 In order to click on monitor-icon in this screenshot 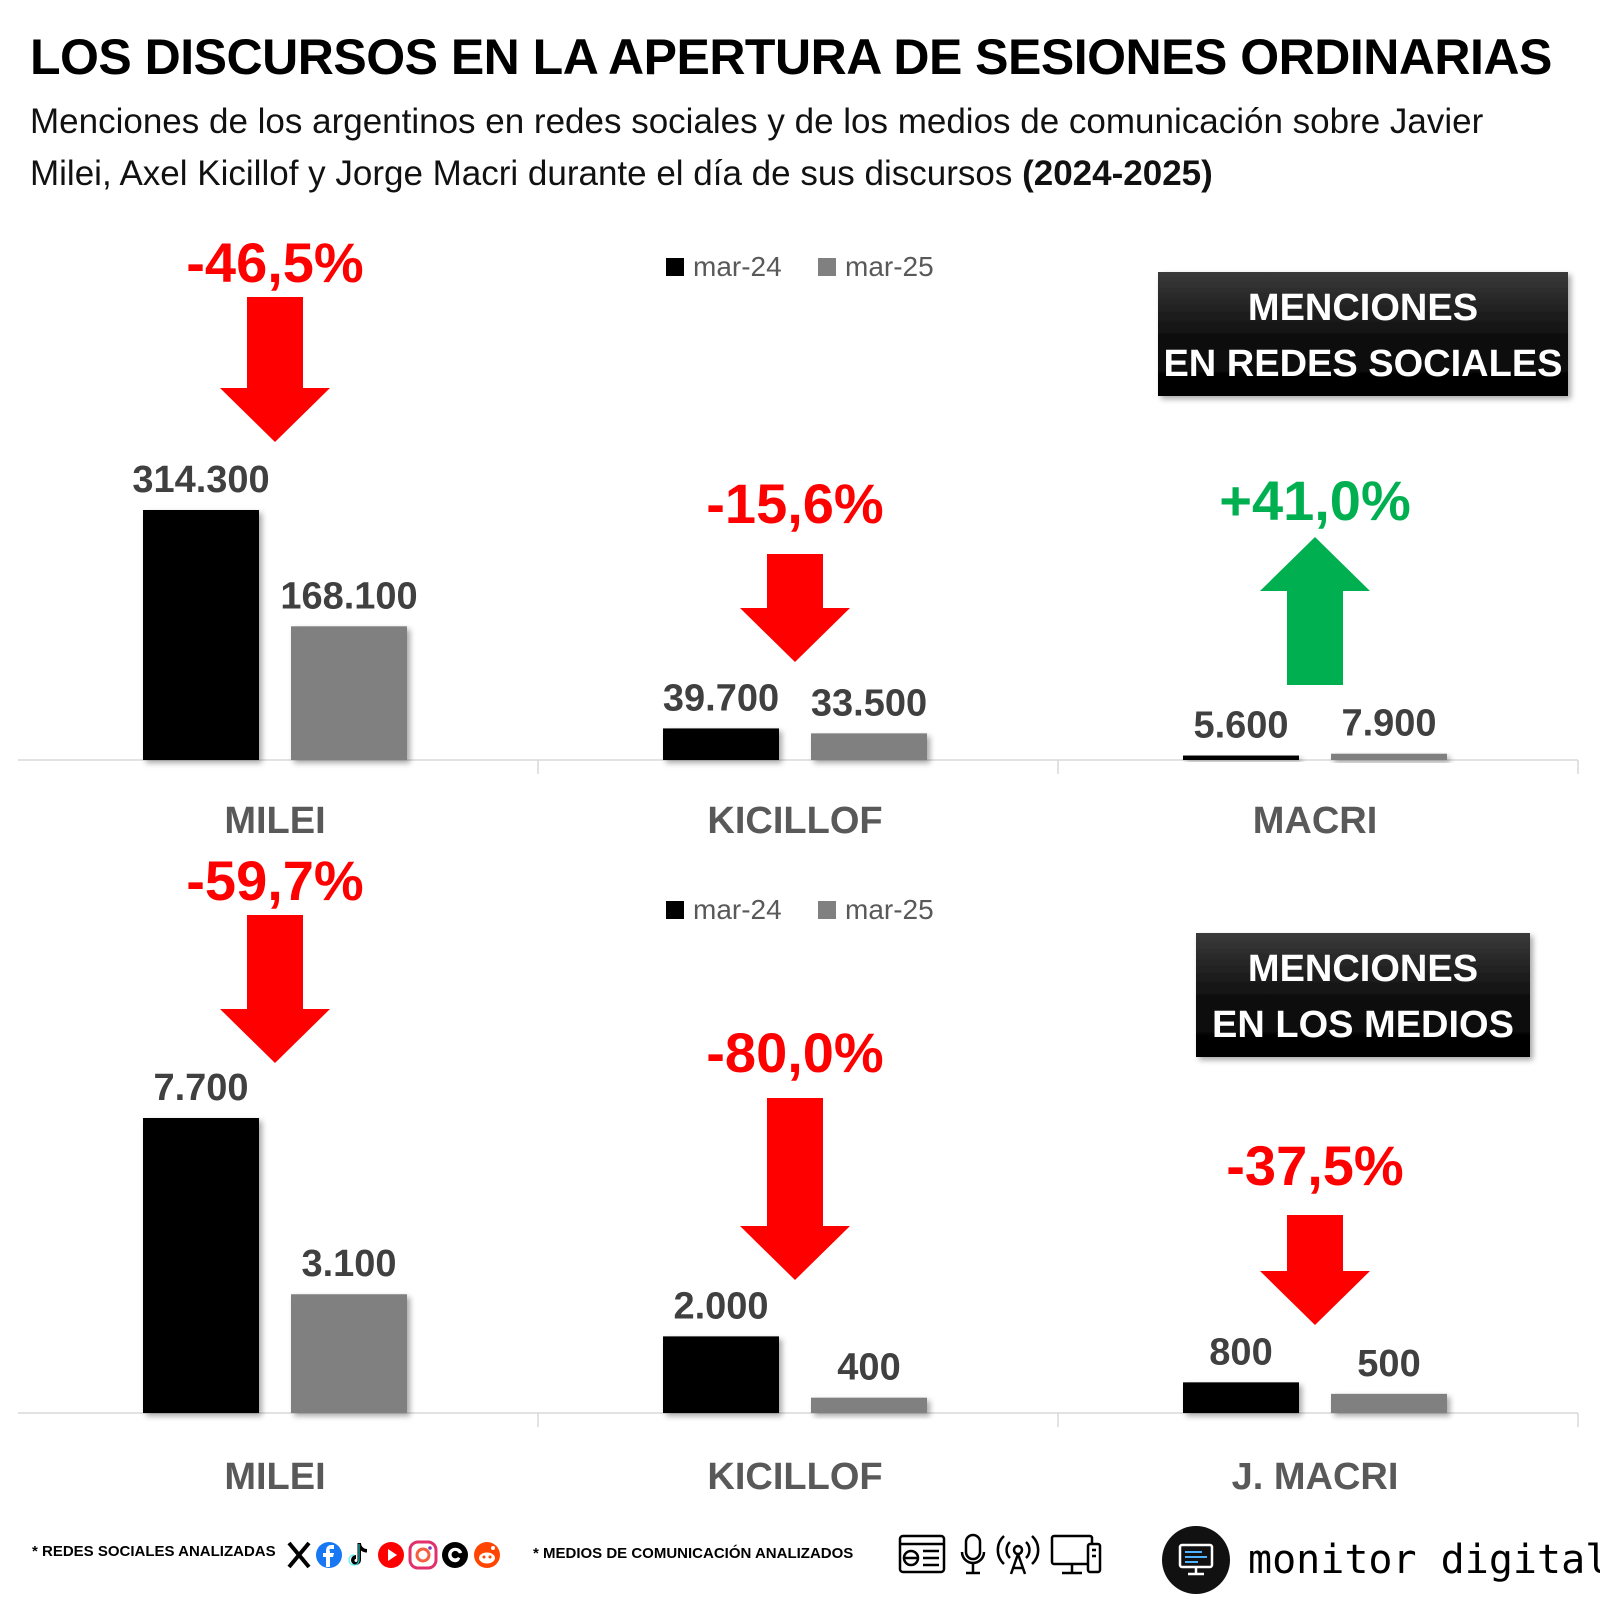, I will do `click(1196, 1559)`.